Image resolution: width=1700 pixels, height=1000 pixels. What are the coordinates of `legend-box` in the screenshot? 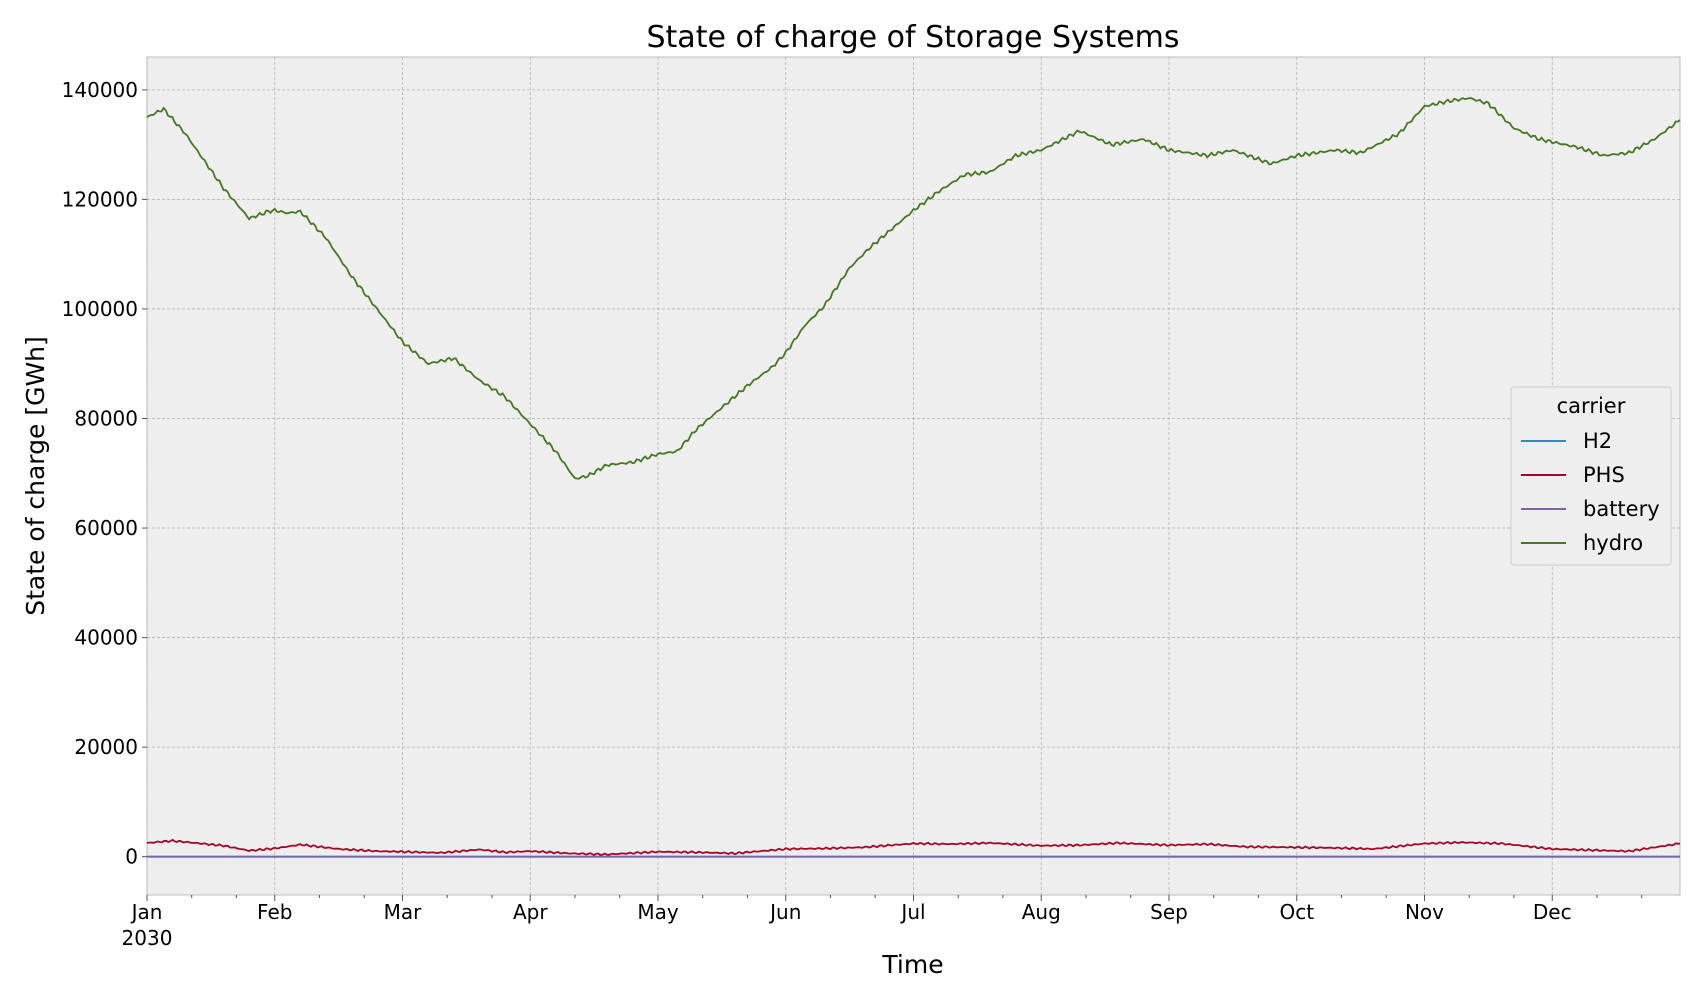 It's located at (1591, 476).